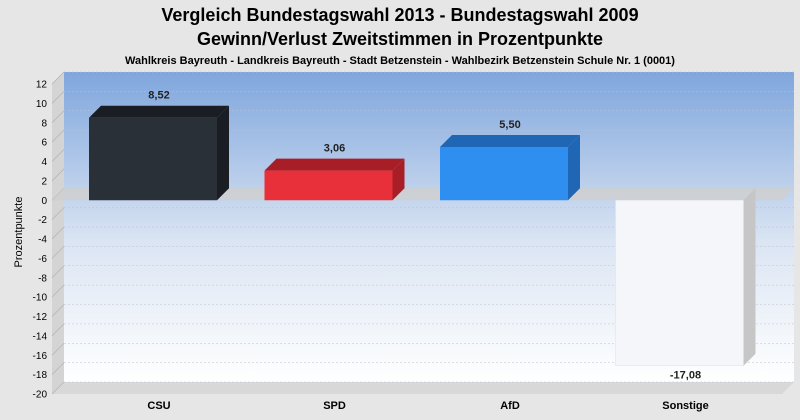 The height and width of the screenshot is (420, 800). Describe the element at coordinates (509, 125) in the screenshot. I see `value-label: 5,50` at that location.